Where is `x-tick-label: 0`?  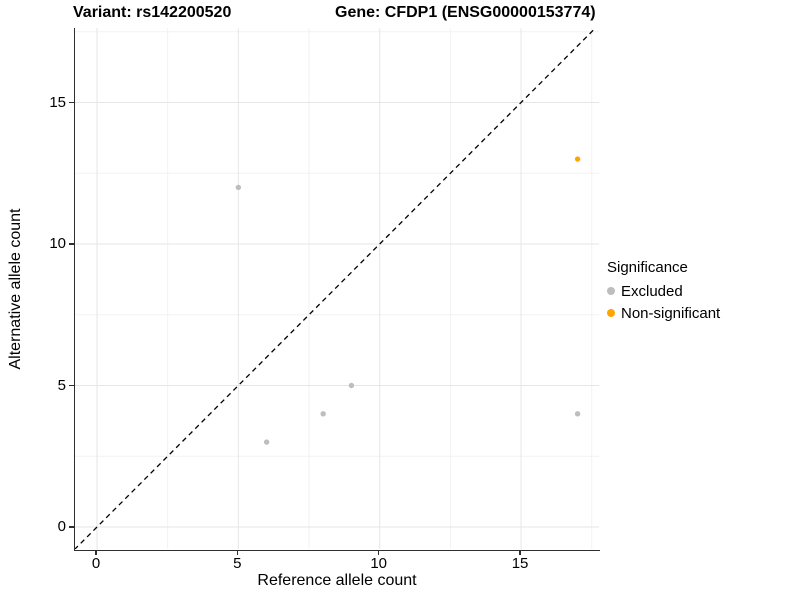
x-tick-label: 0 is located at coordinates (96, 563).